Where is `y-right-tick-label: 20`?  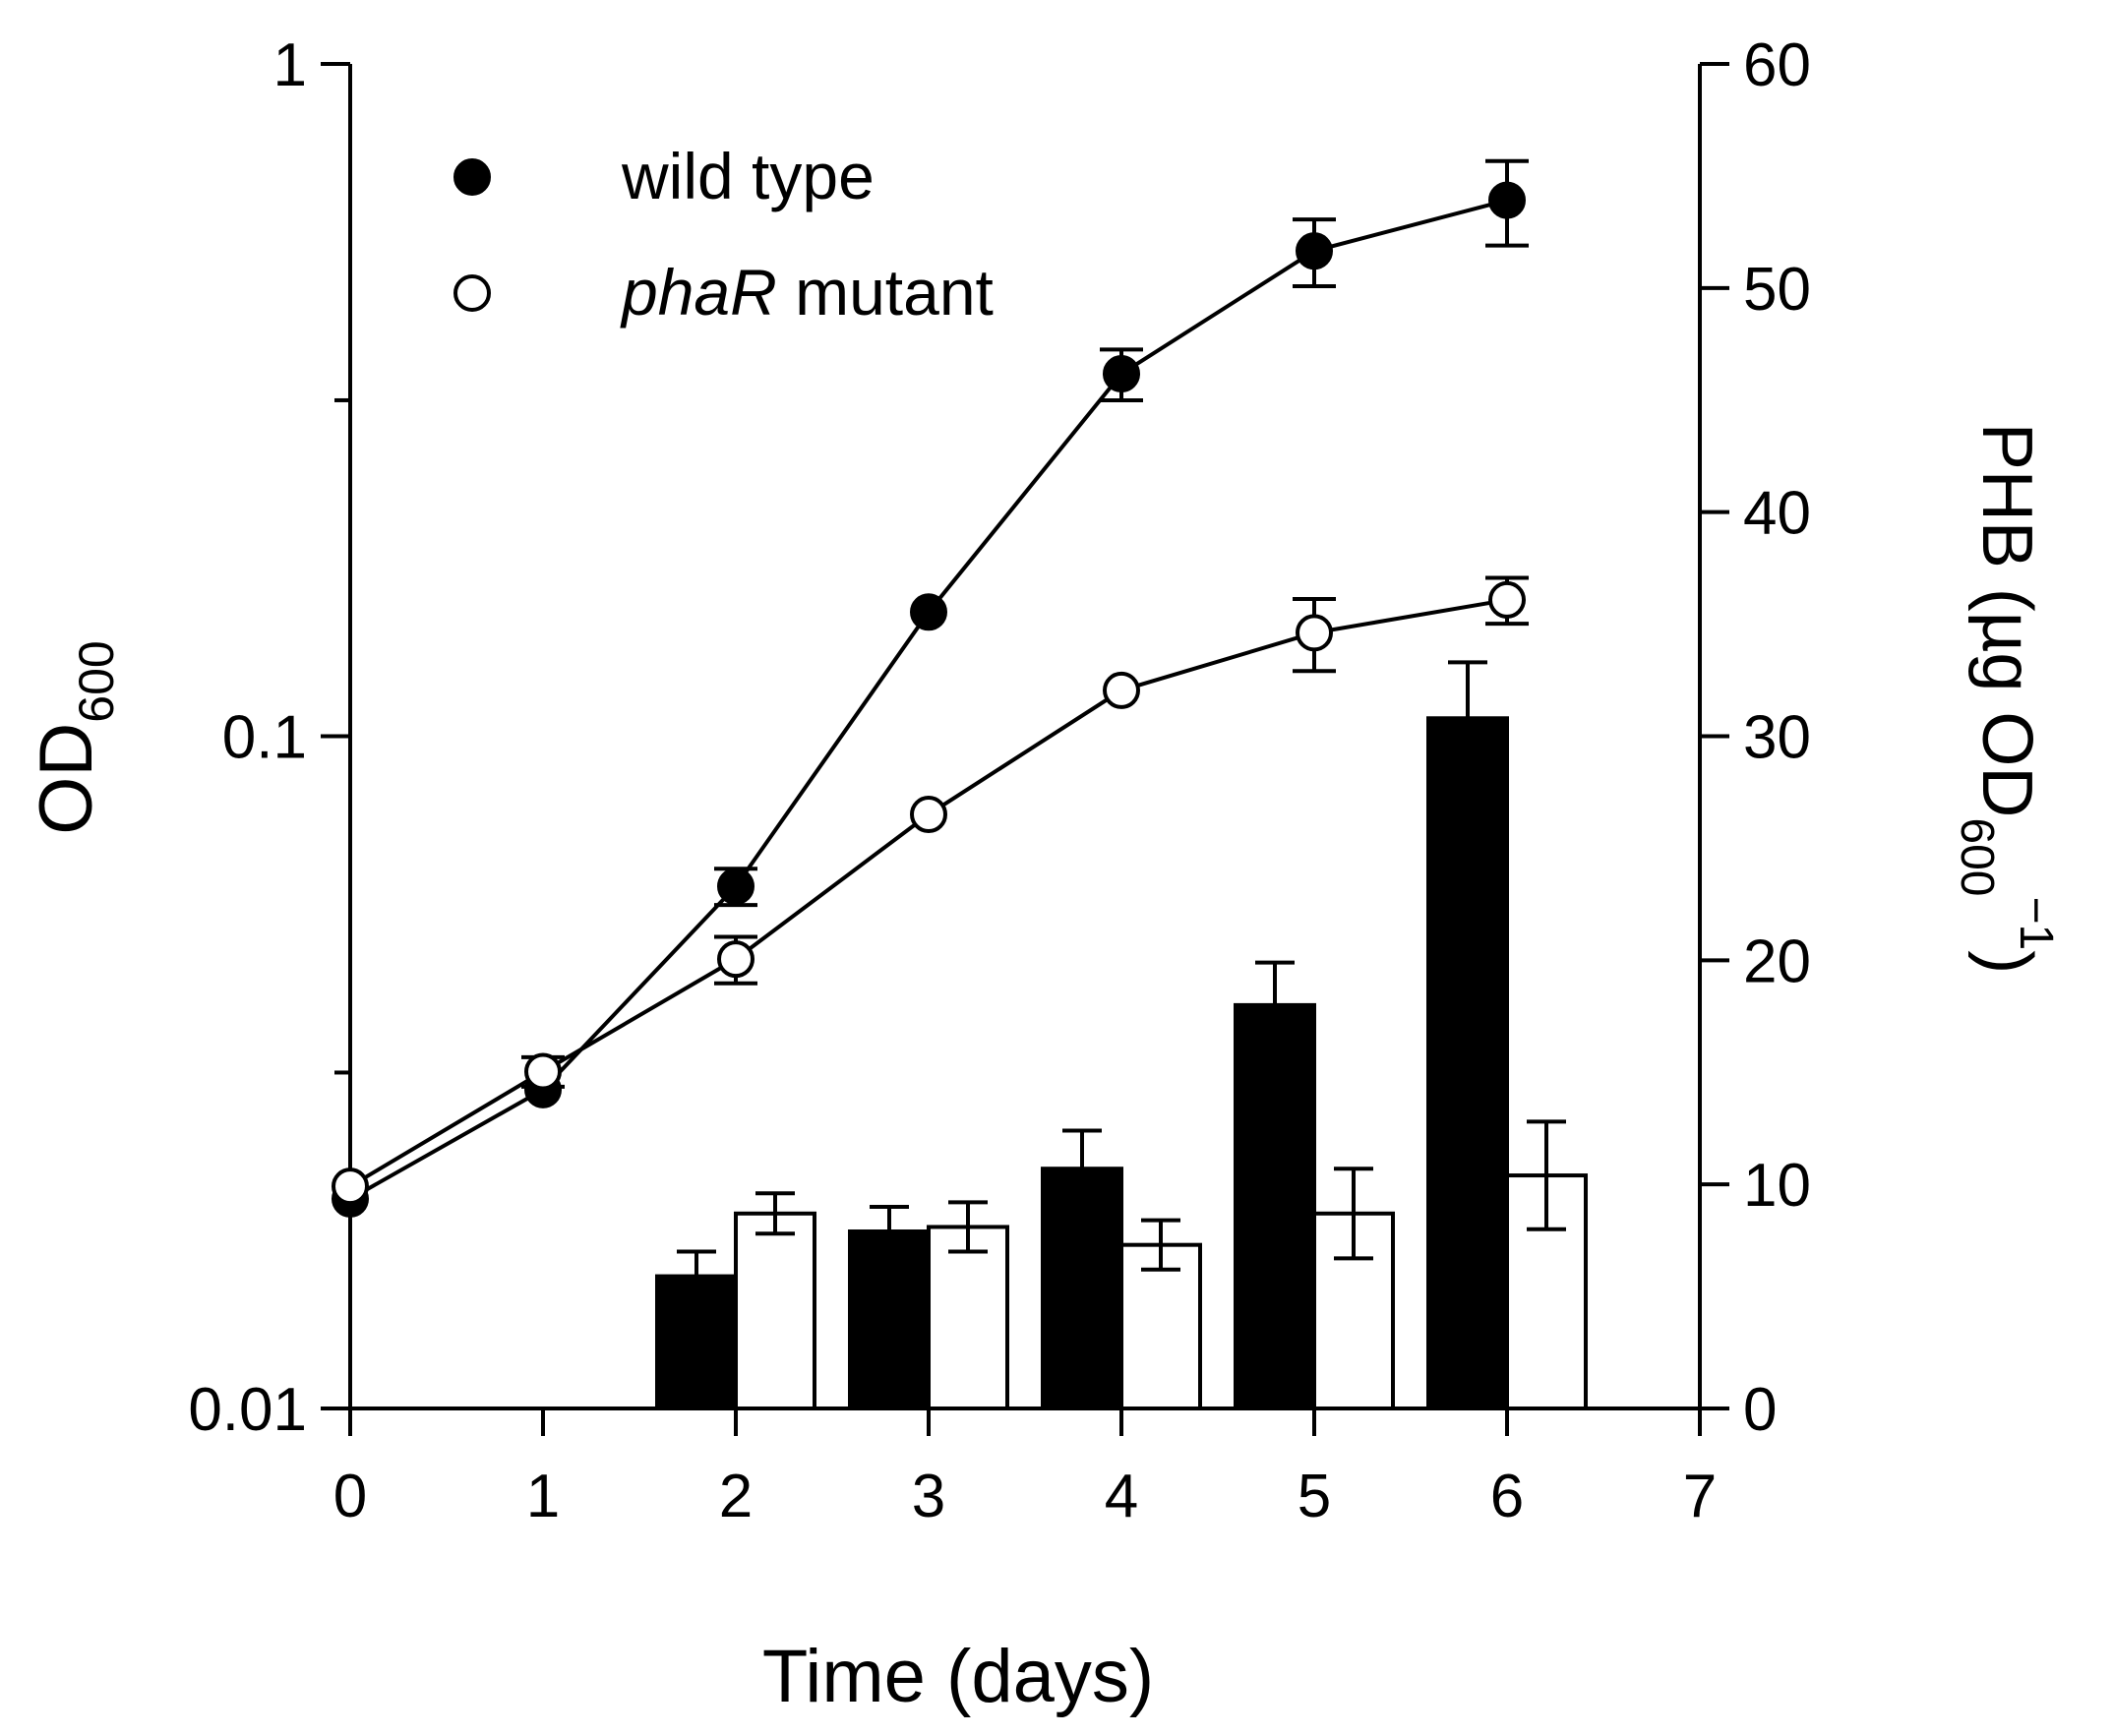
y-right-tick-label: 20 is located at coordinates (1777, 961).